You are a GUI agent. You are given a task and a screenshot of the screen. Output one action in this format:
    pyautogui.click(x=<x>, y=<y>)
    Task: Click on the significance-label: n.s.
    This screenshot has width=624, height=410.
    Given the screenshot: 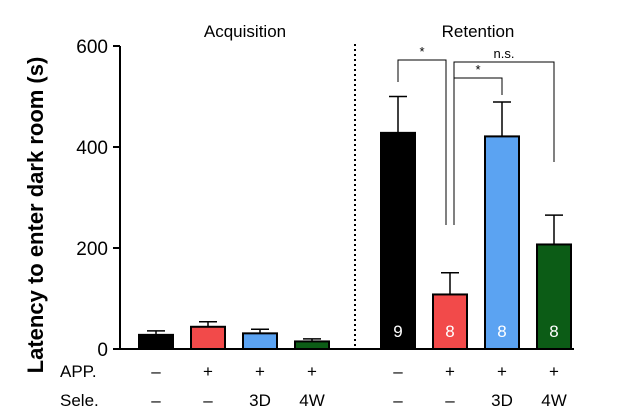 What is the action you would take?
    pyautogui.click(x=504, y=53)
    